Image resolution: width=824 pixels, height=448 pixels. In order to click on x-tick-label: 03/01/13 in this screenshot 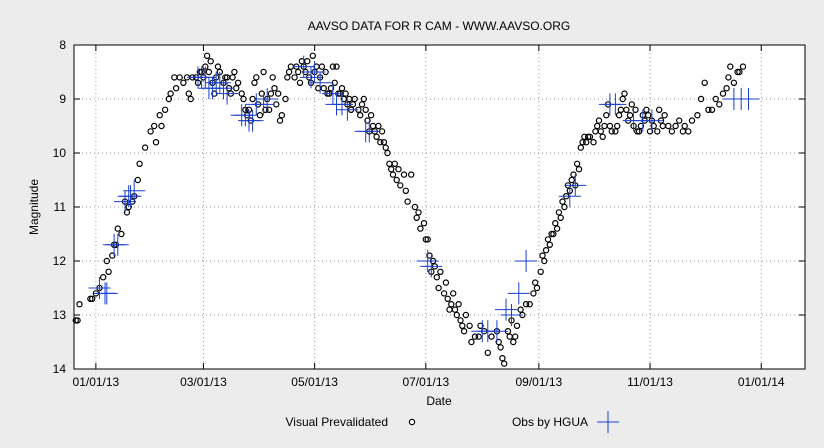, I will do `click(203, 382)`.